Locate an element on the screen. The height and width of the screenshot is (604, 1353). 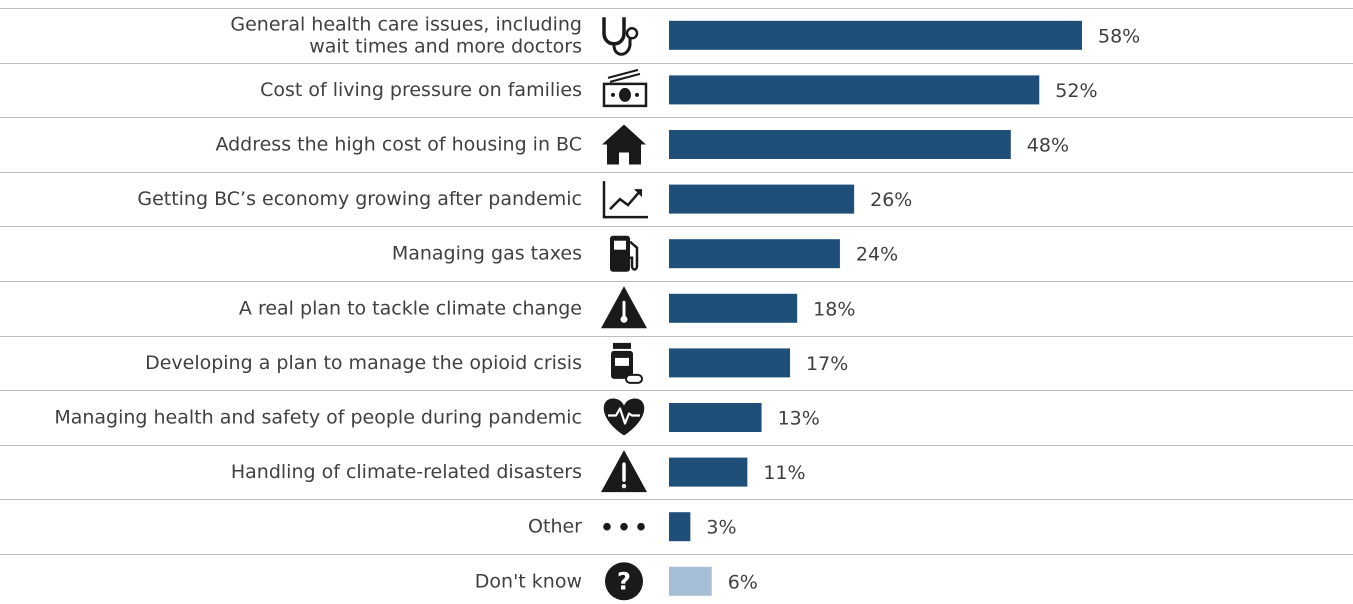
money-icon is located at coordinates (625, 88).